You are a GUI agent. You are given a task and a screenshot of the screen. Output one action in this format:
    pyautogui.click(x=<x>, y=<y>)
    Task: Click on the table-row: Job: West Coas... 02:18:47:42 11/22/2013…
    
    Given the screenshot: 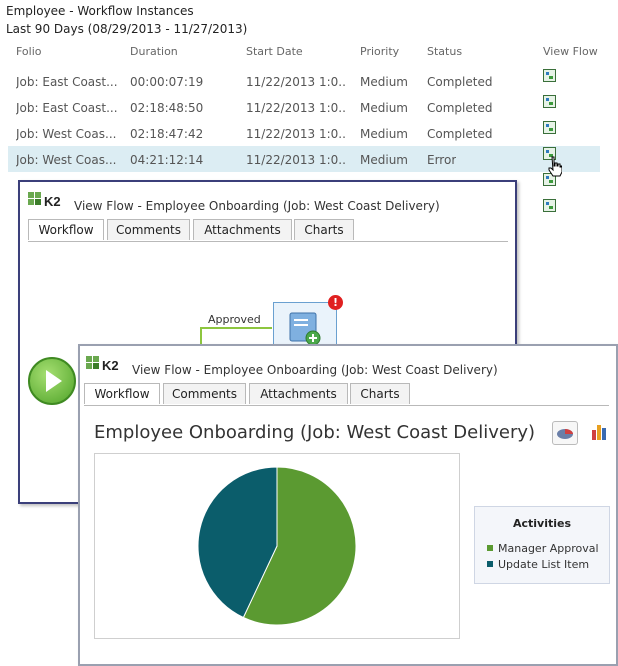 What is the action you would take?
    pyautogui.click(x=304, y=133)
    